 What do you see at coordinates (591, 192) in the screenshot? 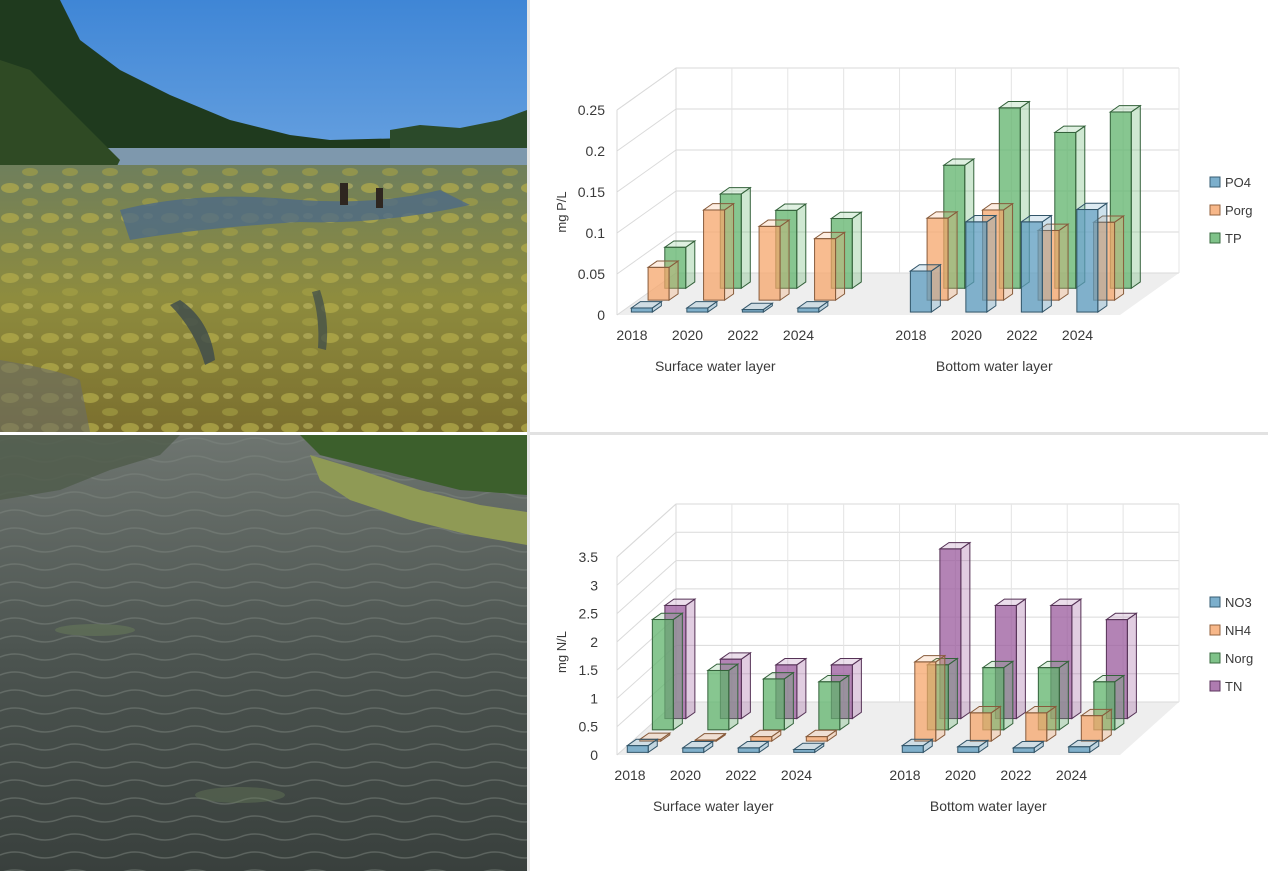
I see `y-tick-label: 0.15` at bounding box center [591, 192].